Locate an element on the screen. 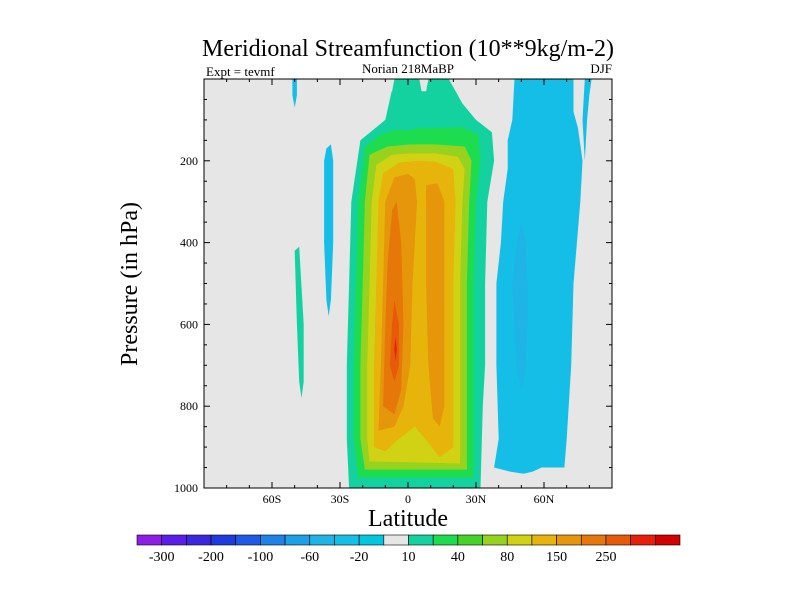 The width and height of the screenshot is (800, 600). contour-region-equator-notch-right is located at coordinates (424, 85).